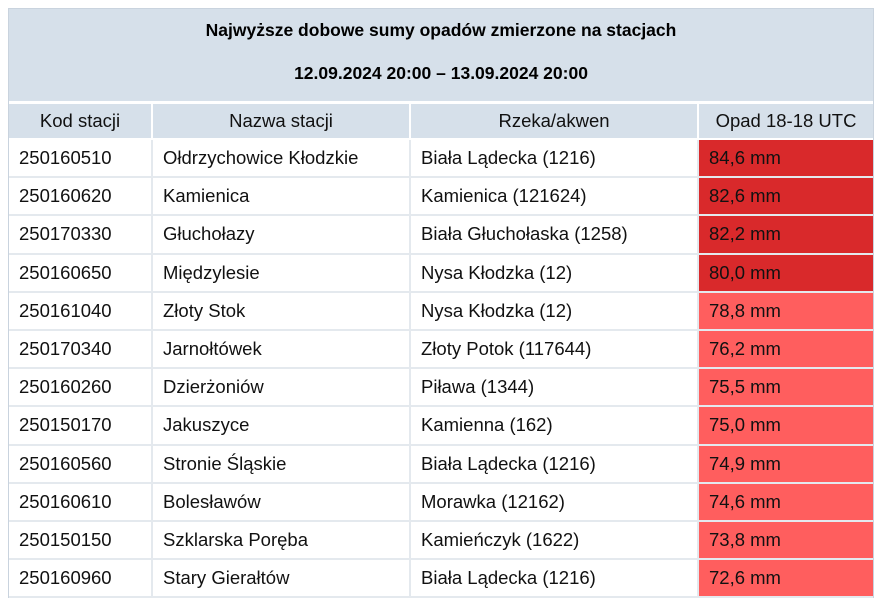  What do you see at coordinates (555, 234) in the screenshot?
I see `river-cell: Biała Głuchołaska (1258)` at bounding box center [555, 234].